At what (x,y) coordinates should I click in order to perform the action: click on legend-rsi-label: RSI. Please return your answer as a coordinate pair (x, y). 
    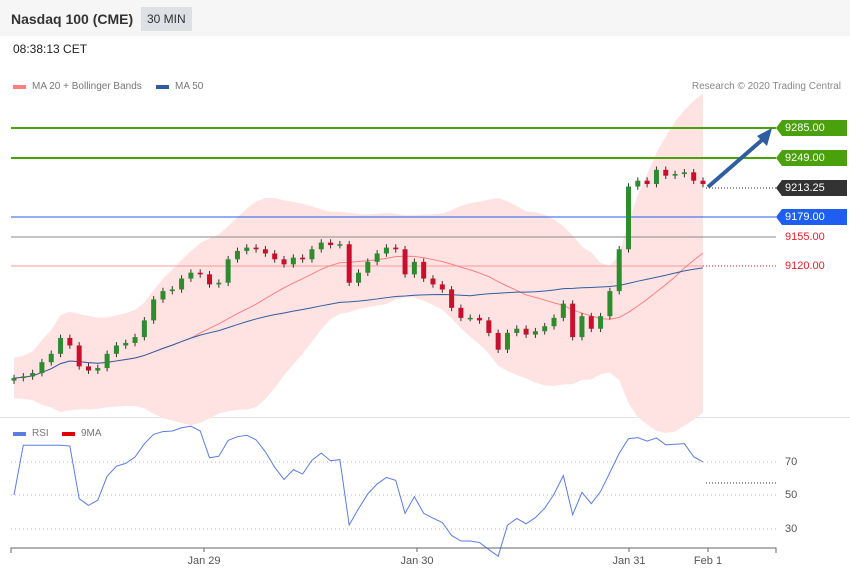
    Looking at the image, I should click on (40, 433).